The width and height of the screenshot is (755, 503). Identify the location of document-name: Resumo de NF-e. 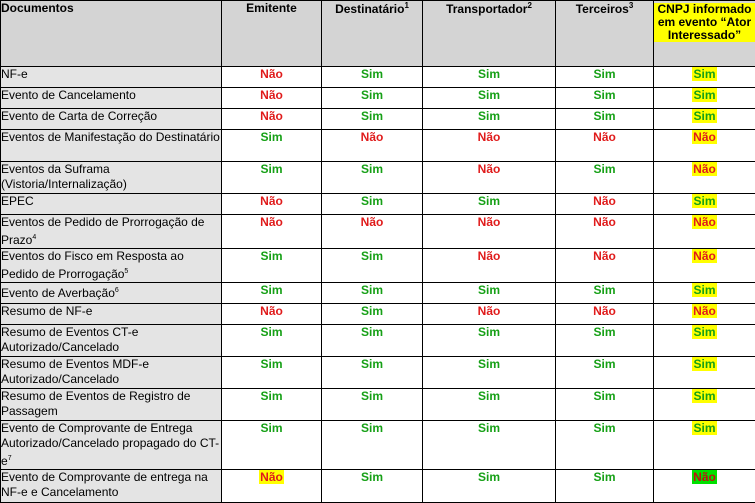
(111, 314).